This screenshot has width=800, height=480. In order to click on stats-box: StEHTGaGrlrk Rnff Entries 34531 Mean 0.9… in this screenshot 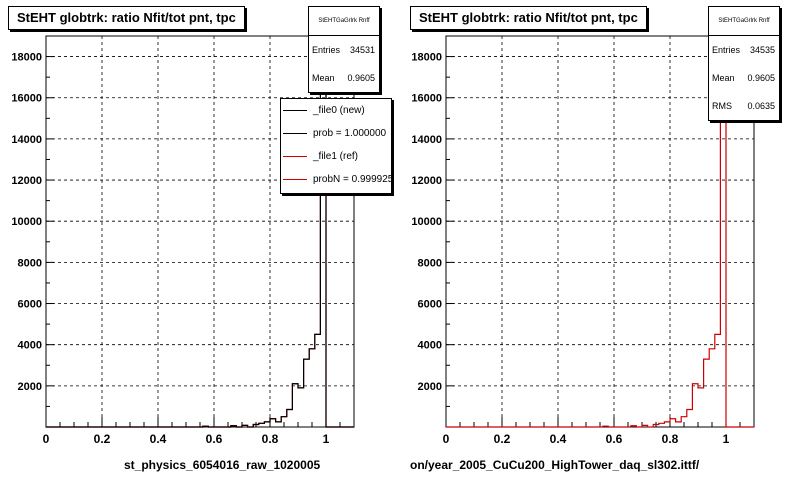, I will do `click(344, 49)`.